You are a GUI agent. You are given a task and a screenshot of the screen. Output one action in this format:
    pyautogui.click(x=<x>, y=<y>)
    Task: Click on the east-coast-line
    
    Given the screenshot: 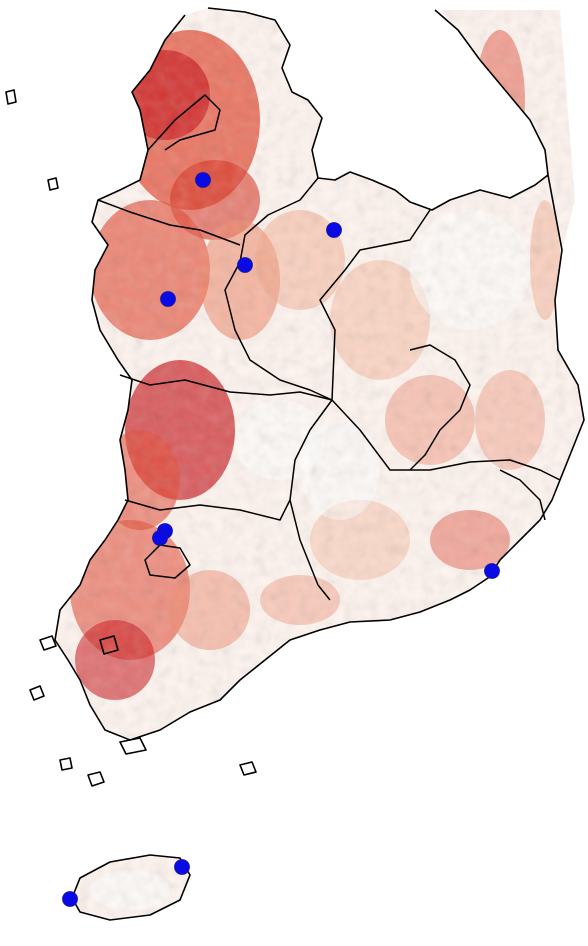 What is the action you would take?
    pyautogui.click(x=491, y=92)
    